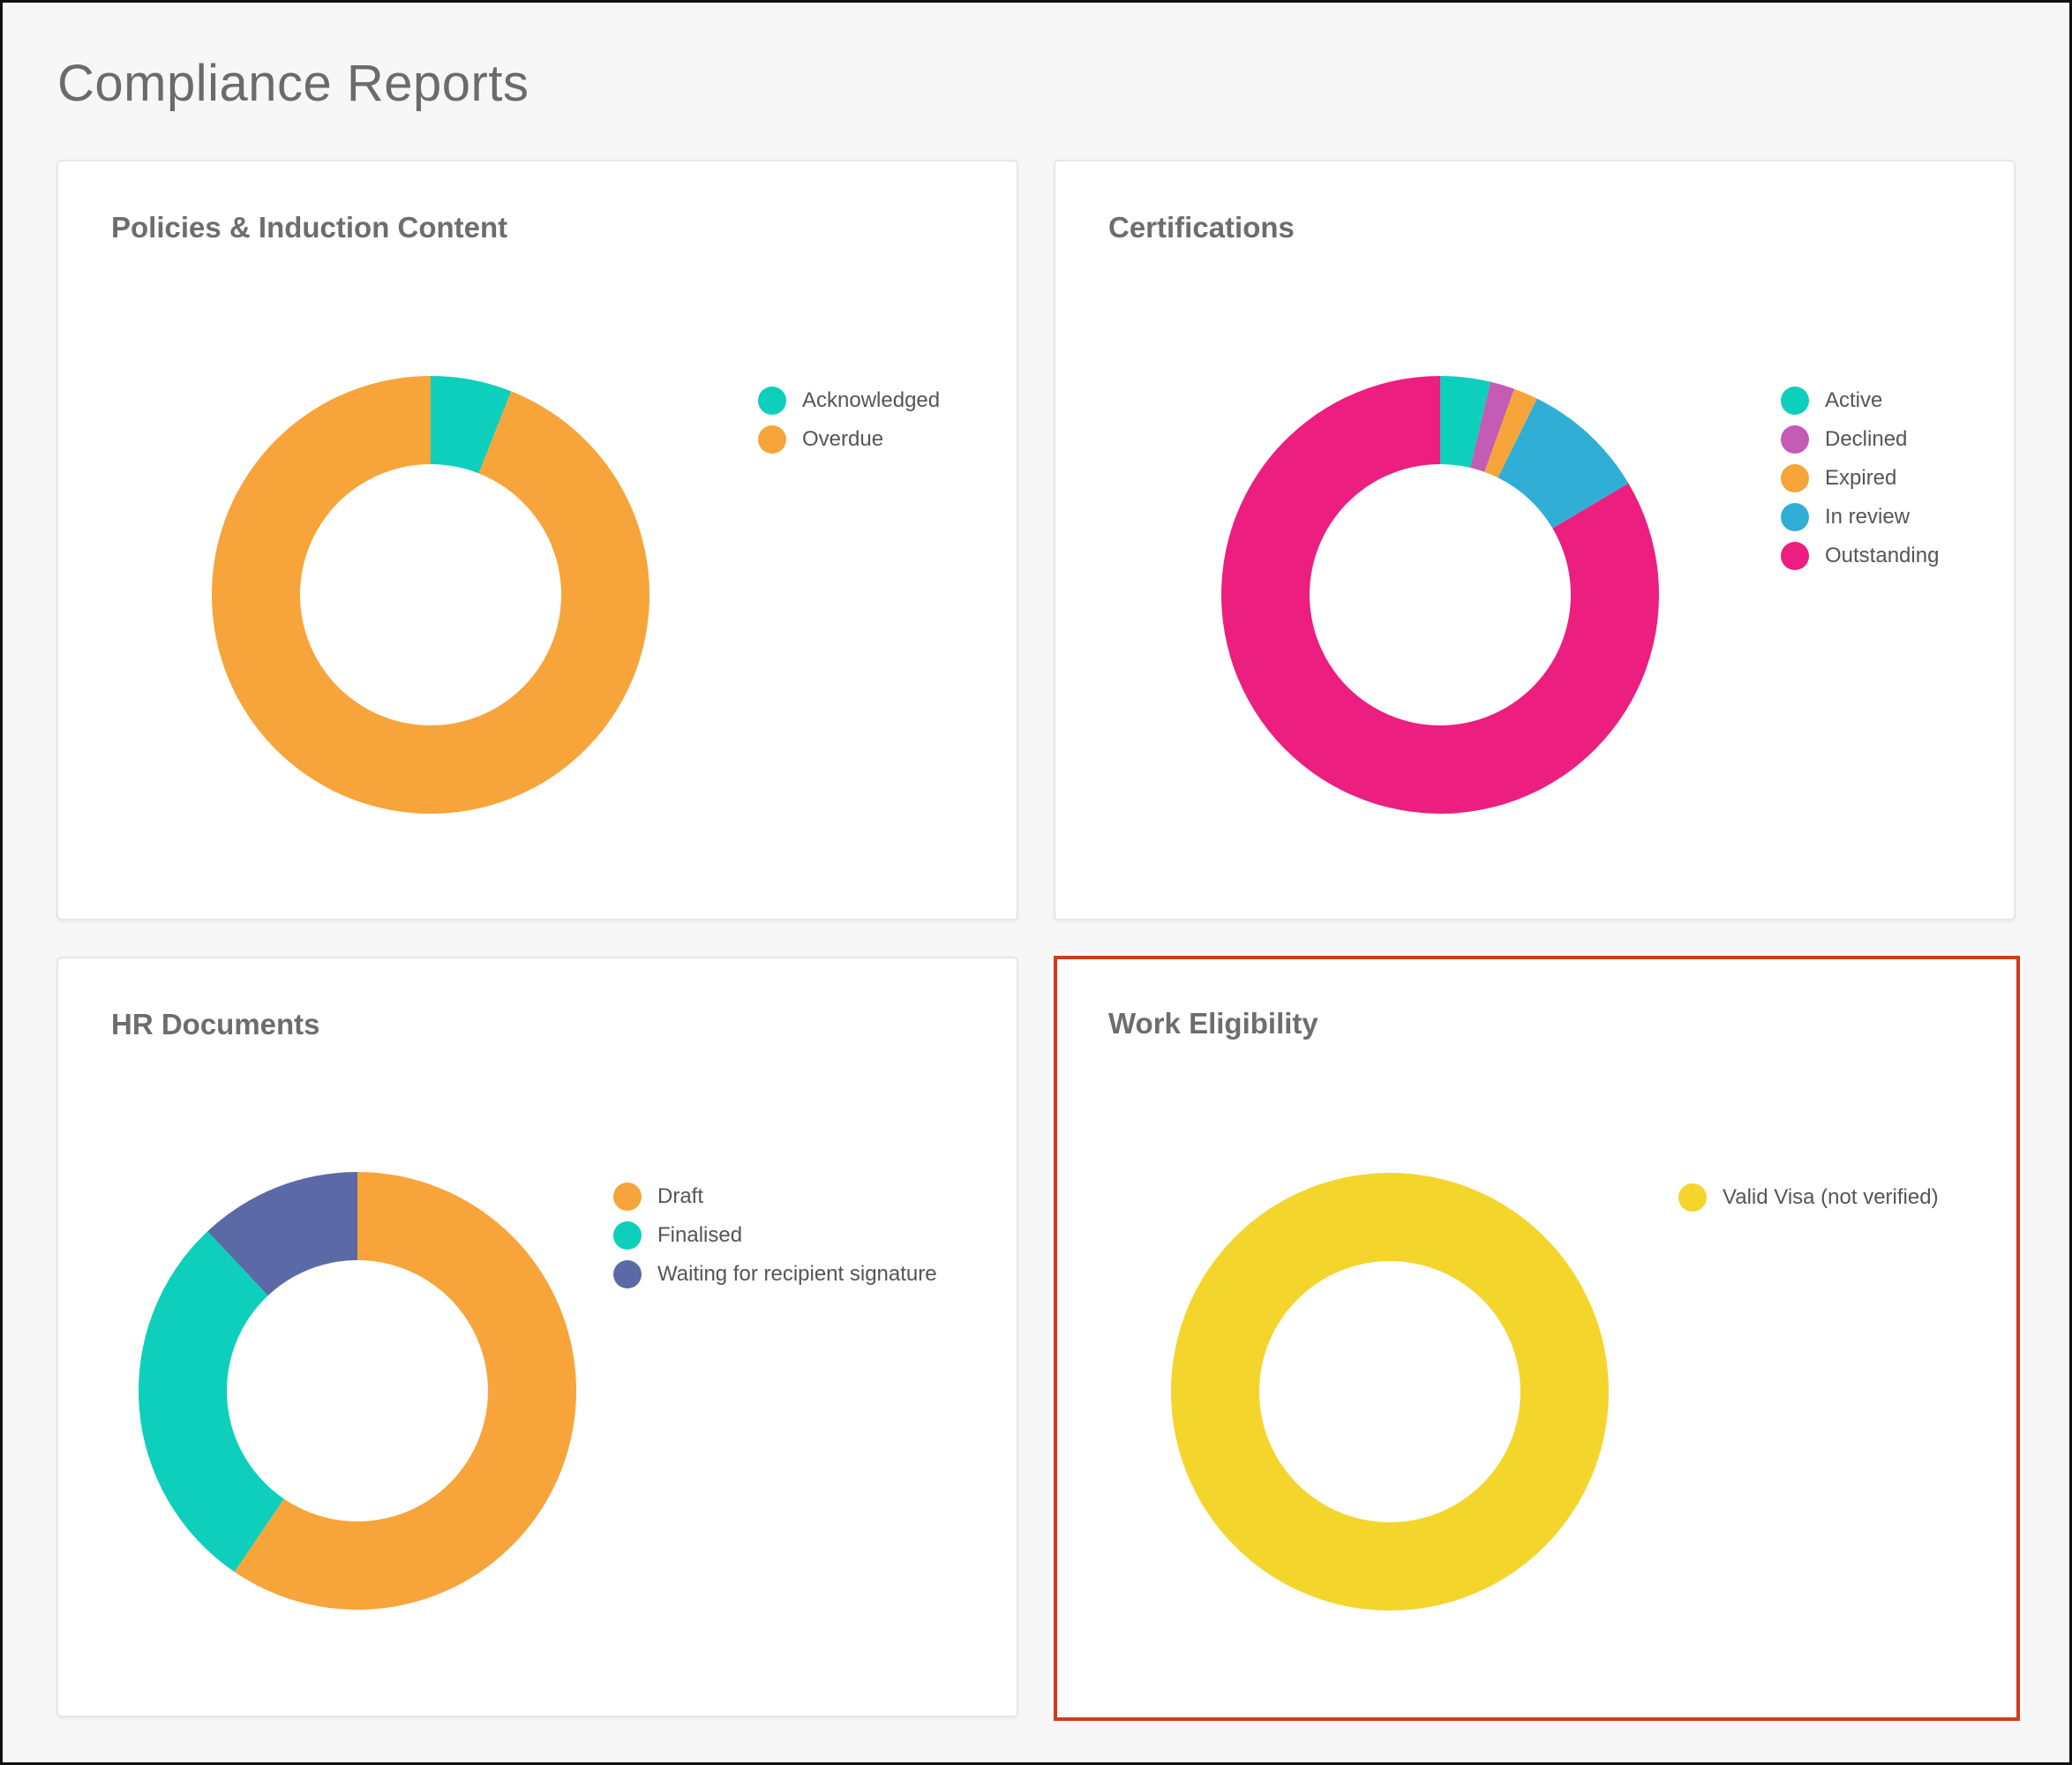 Image resolution: width=2072 pixels, height=1765 pixels. I want to click on card-title: Work Eligibility, so click(1213, 1023).